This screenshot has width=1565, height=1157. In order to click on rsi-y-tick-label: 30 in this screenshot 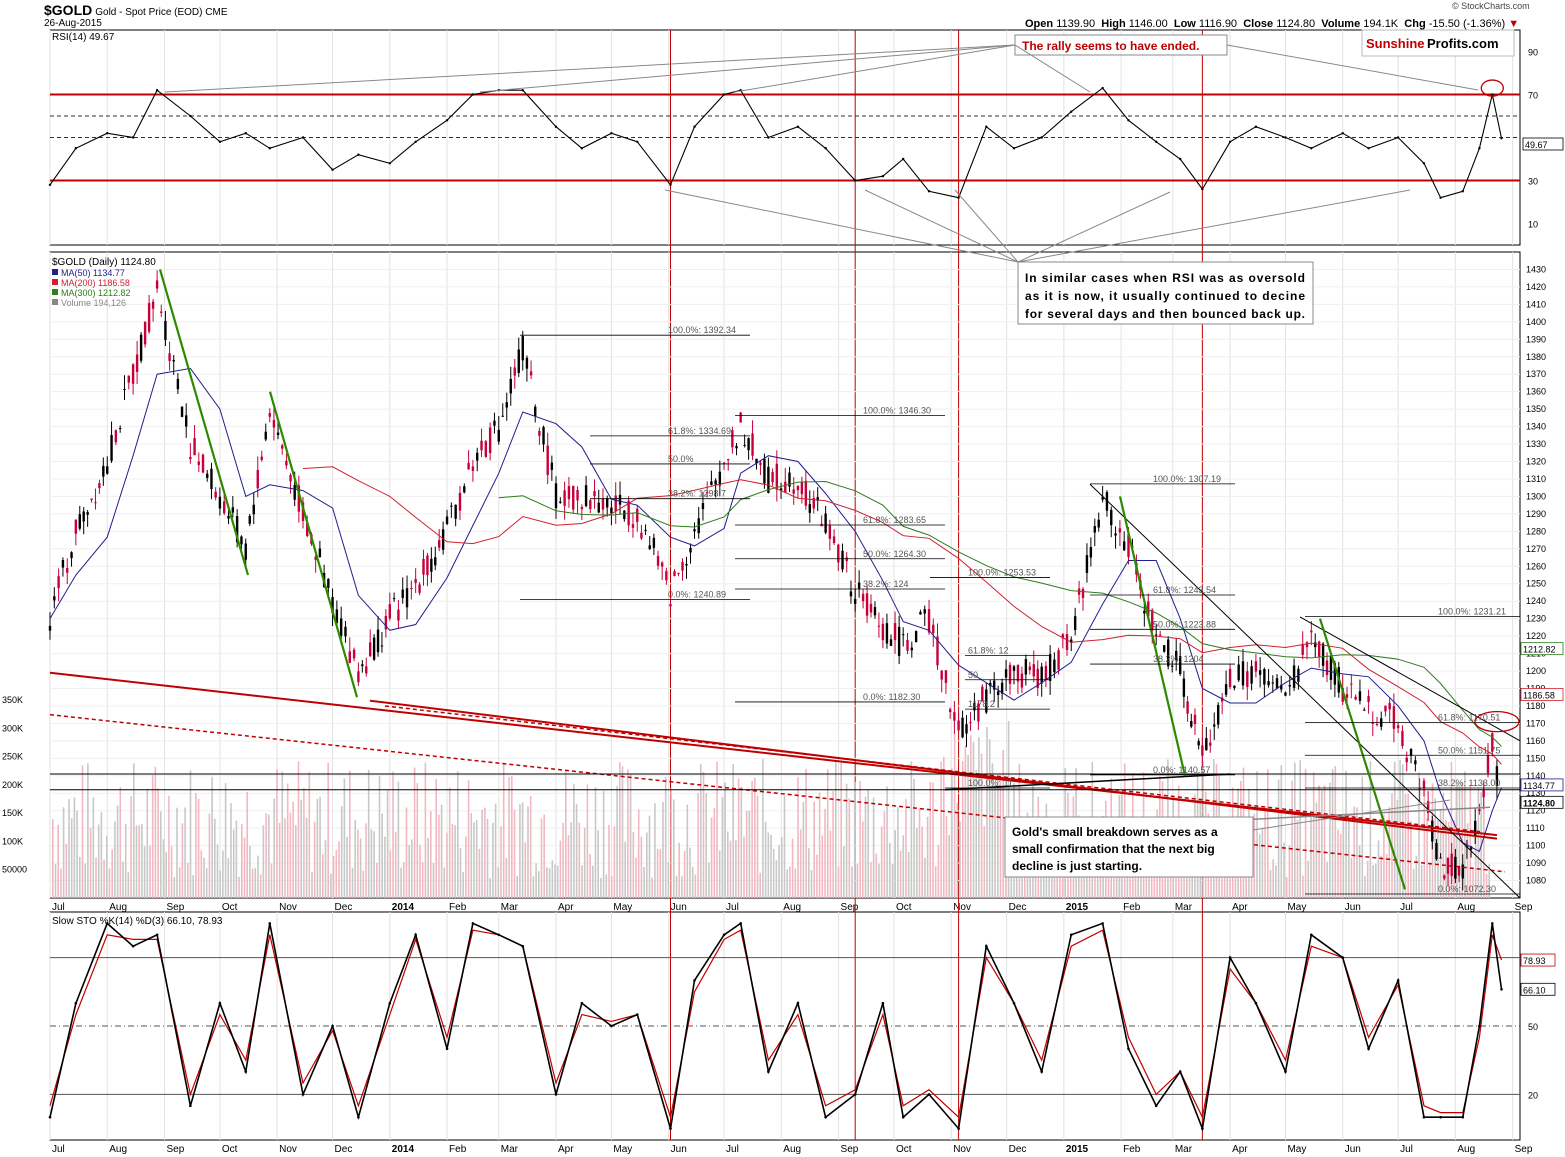, I will do `click(1533, 182)`.